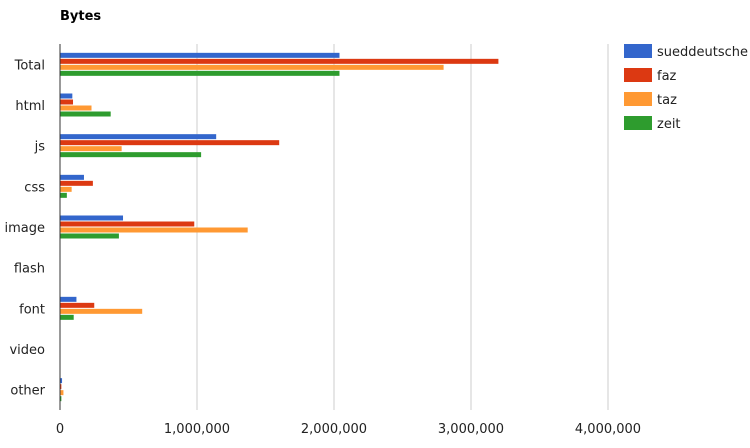 The image size is (750, 448). What do you see at coordinates (686, 88) in the screenshot?
I see `legend: sueddeutsche faz taz zeit` at bounding box center [686, 88].